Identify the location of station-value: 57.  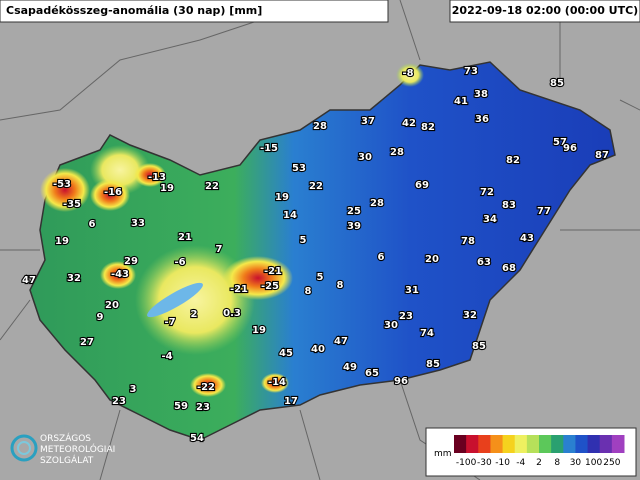
(560, 142).